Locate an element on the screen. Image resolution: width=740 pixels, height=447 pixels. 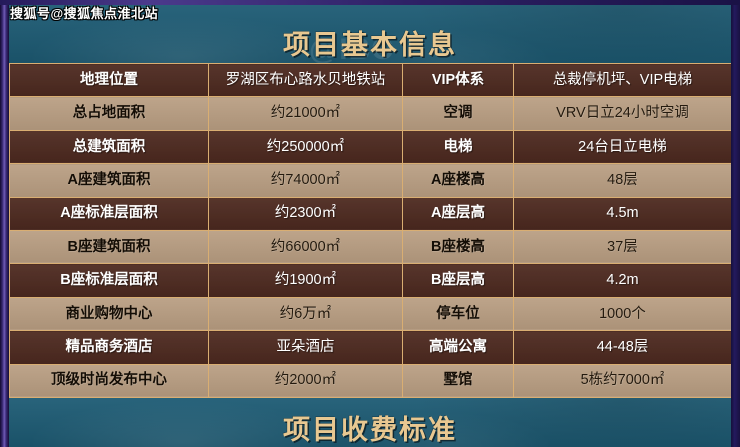
row-value-left: 罗湖区布心路水贝地铁站 is located at coordinates (305, 80).